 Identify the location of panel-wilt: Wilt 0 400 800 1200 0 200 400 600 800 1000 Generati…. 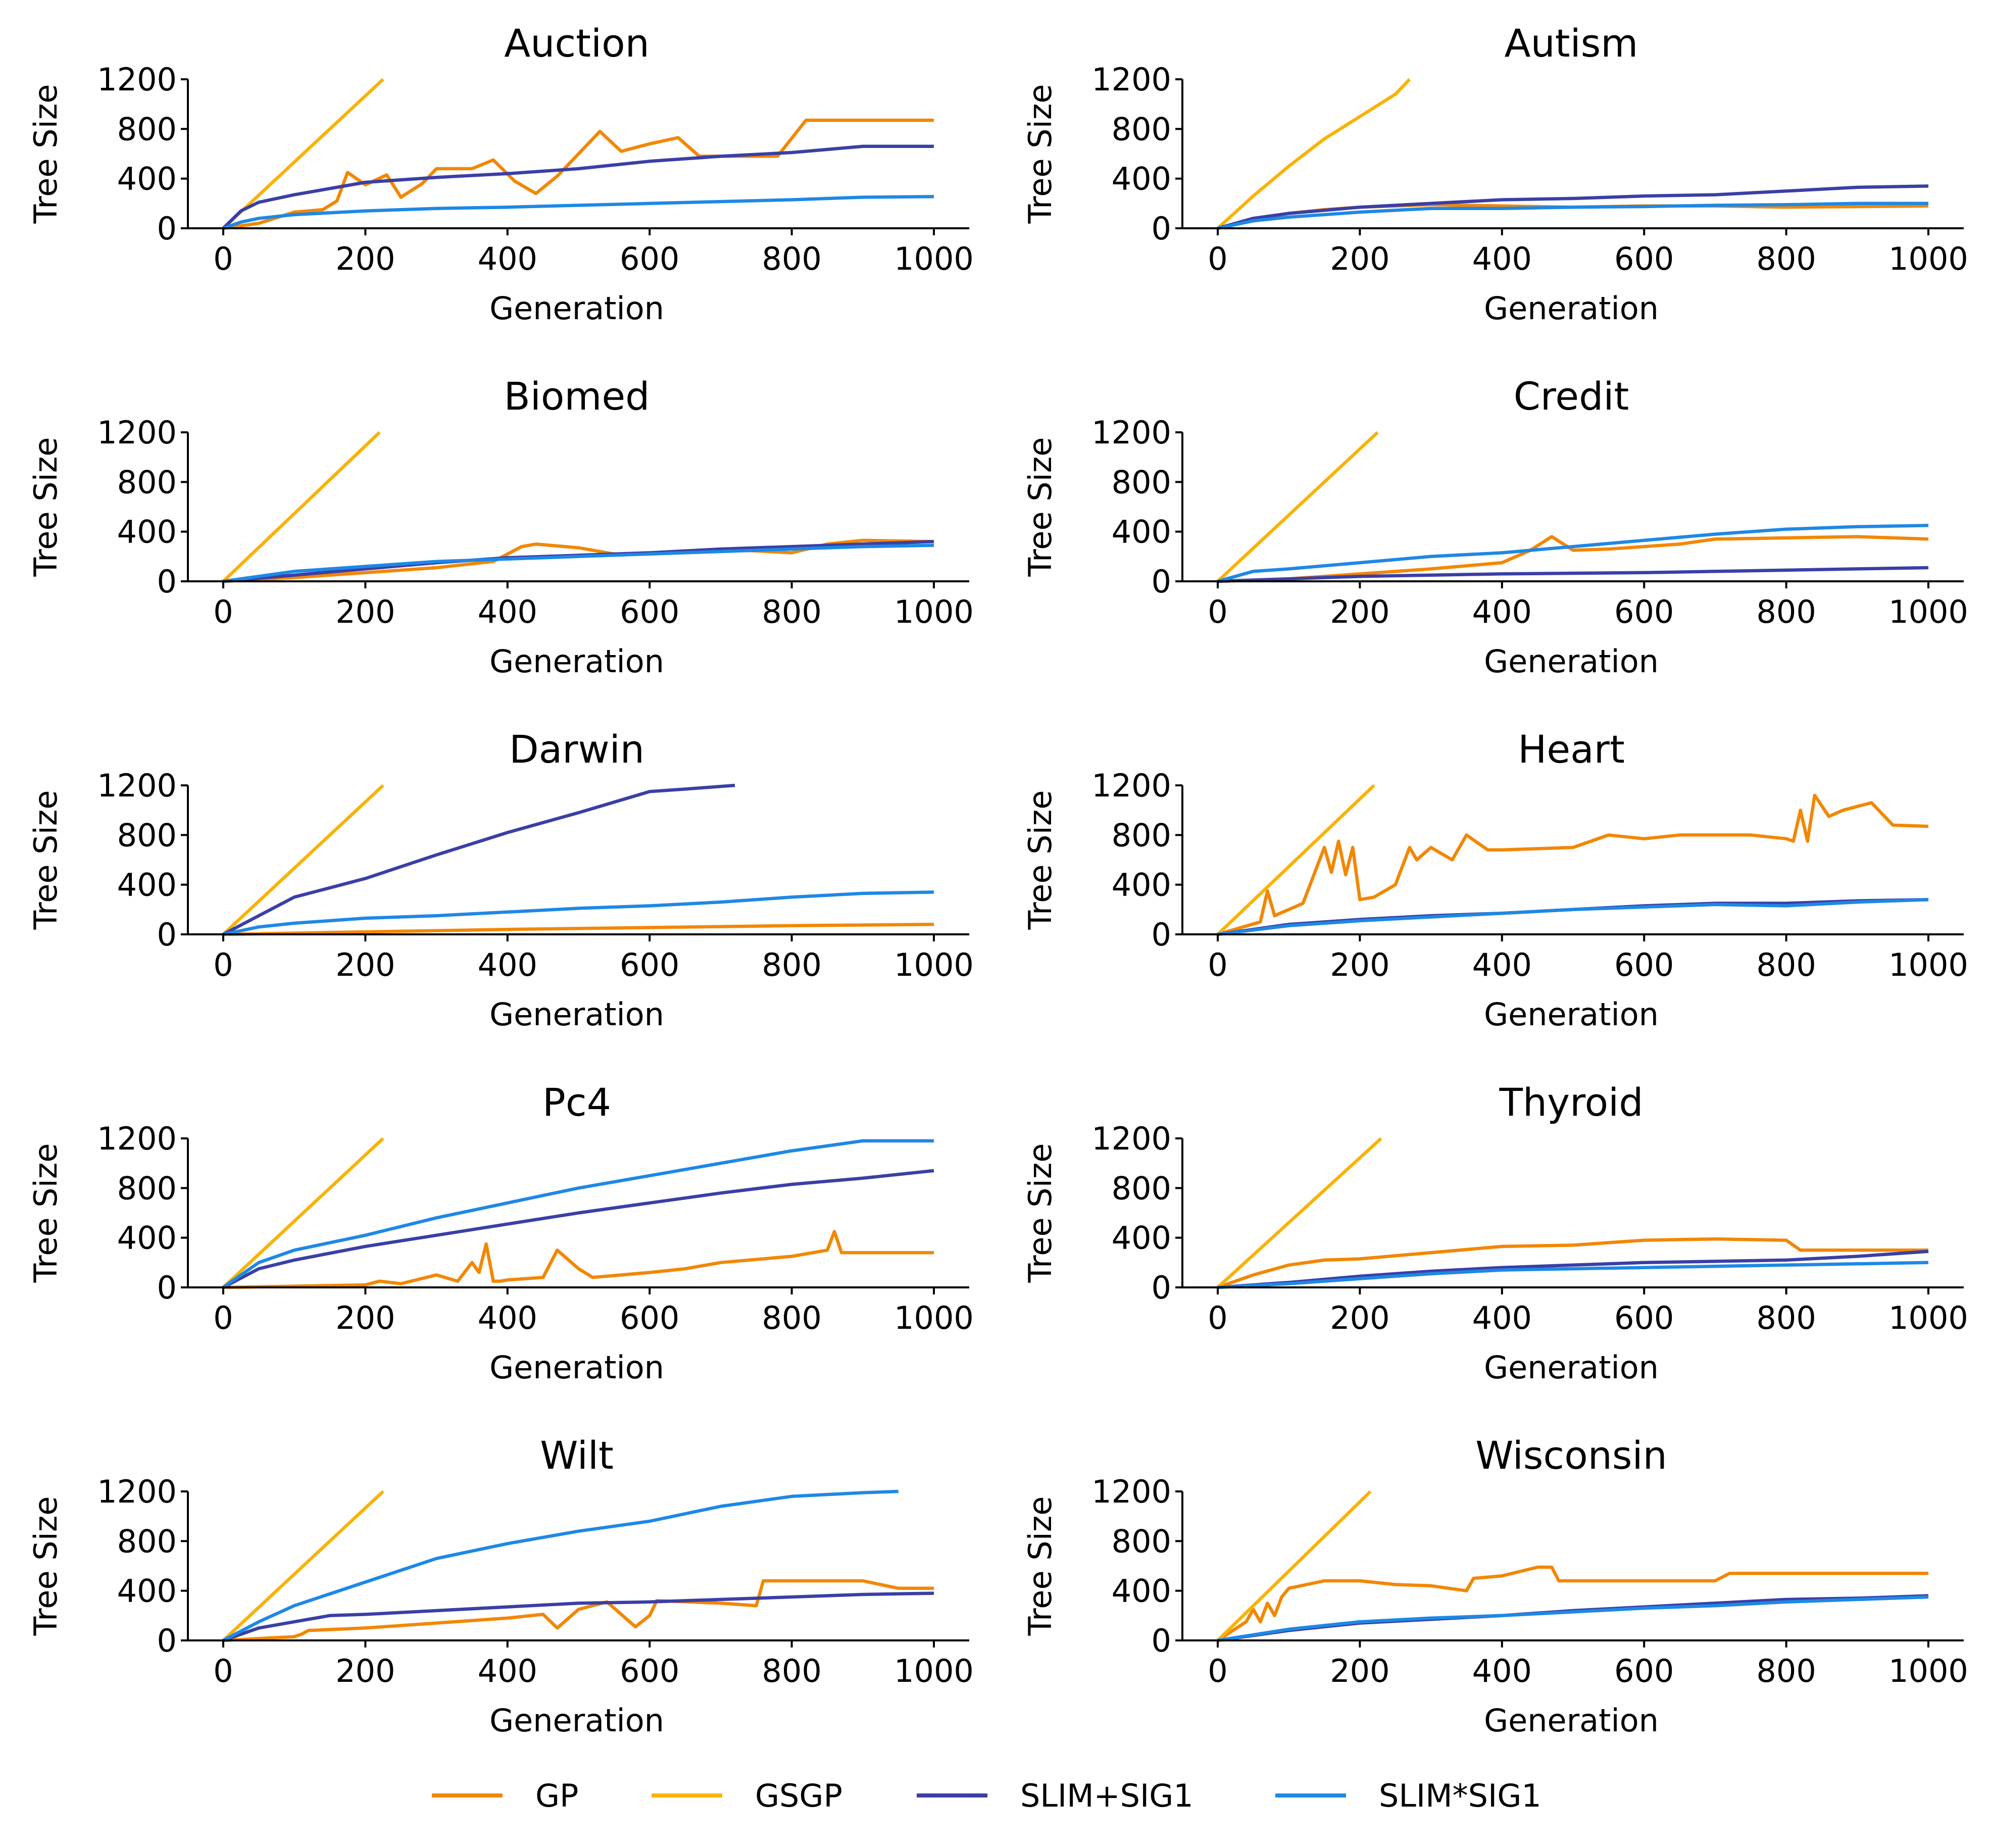
(500, 1586).